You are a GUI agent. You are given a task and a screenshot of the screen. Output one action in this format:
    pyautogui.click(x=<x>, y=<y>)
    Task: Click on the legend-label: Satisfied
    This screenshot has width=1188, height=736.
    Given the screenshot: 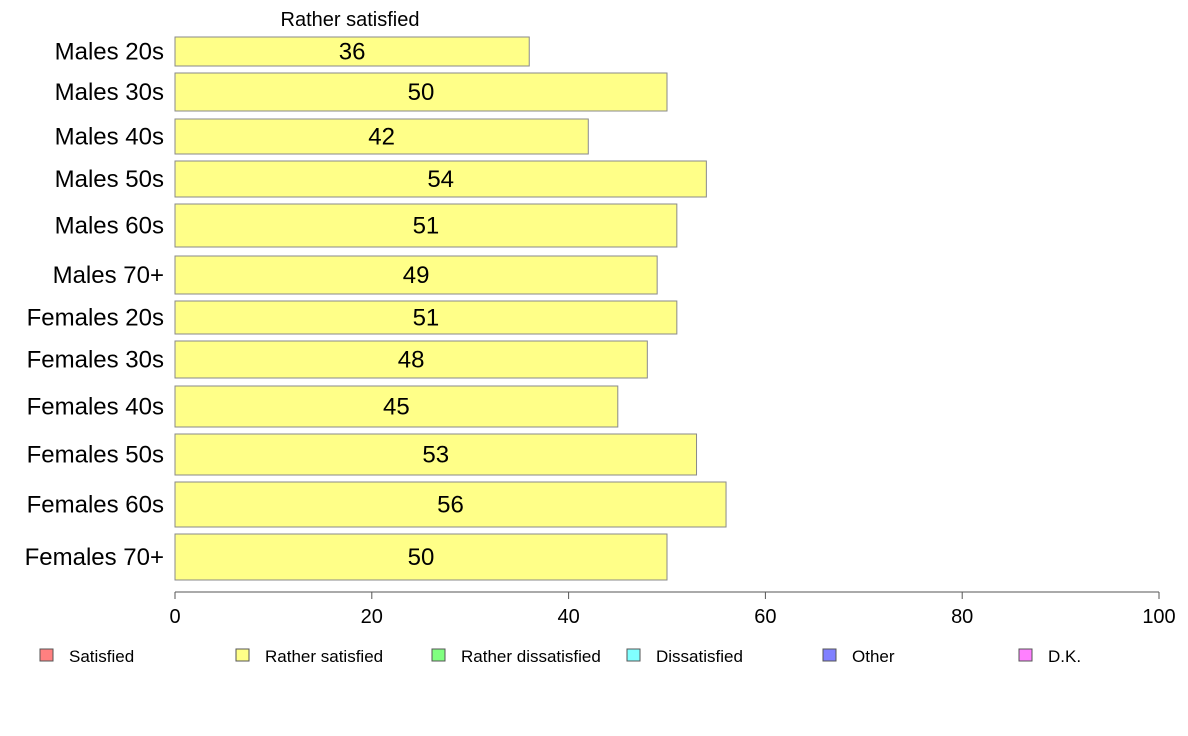 What is the action you would take?
    pyautogui.click(x=101, y=656)
    